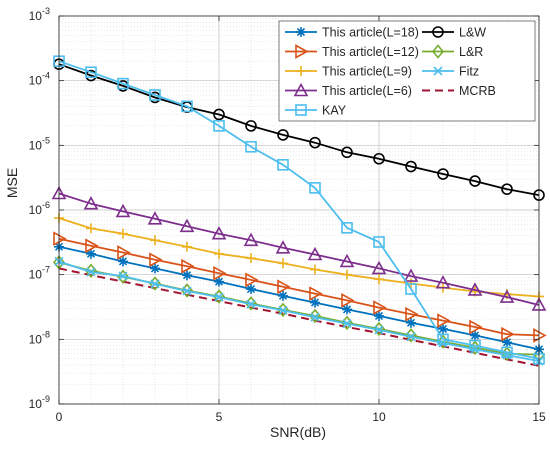  Describe the element at coordinates (379, 417) in the screenshot. I see `x-tick-label: 10` at that location.